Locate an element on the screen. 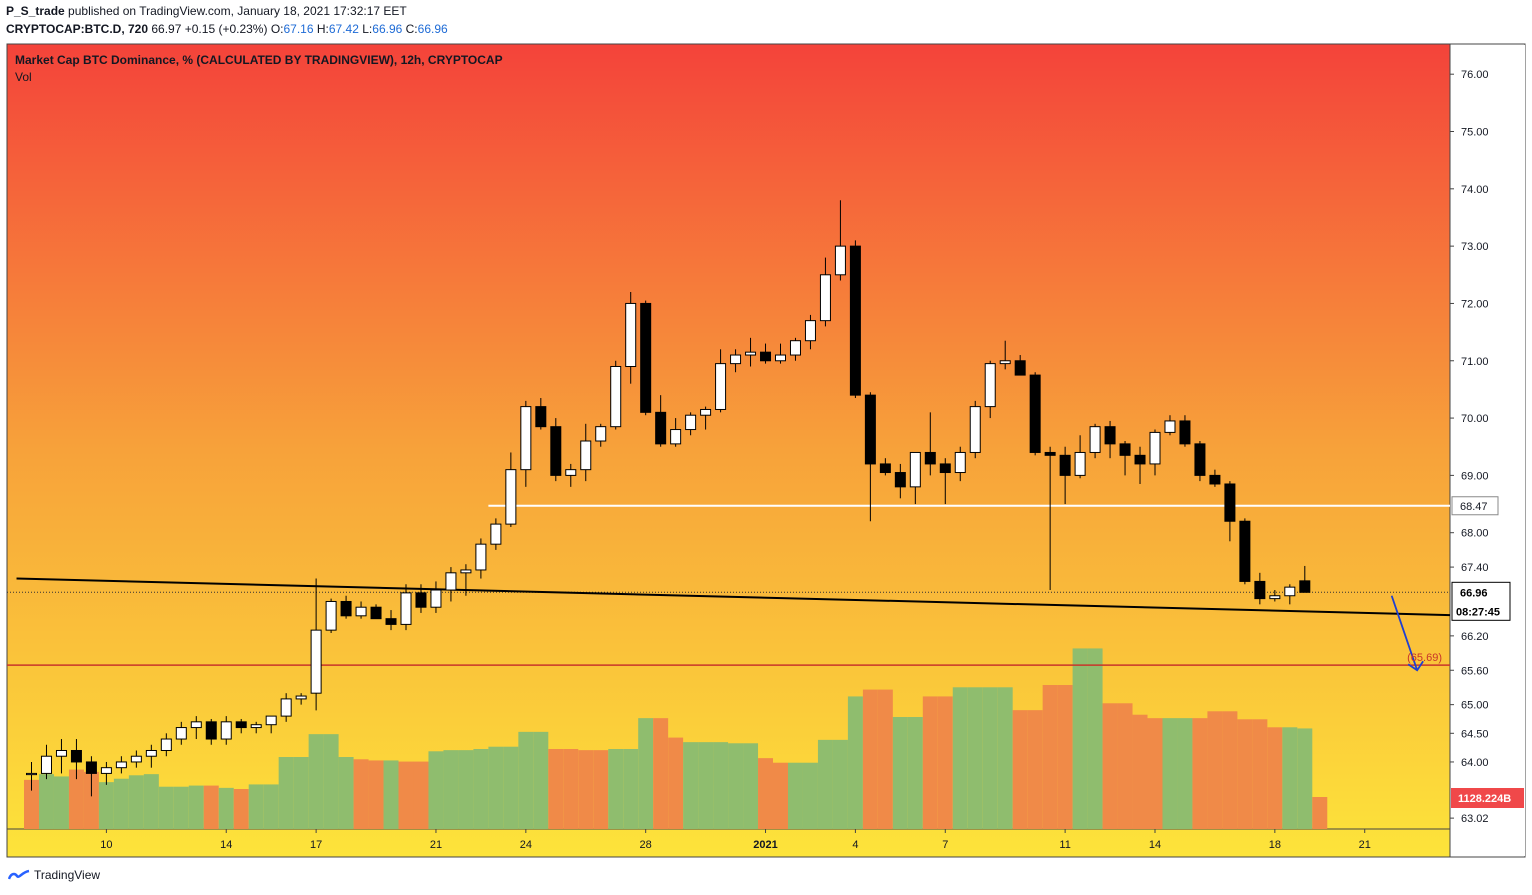 The width and height of the screenshot is (1532, 895). author-name: P_S_trade is located at coordinates (35, 11).